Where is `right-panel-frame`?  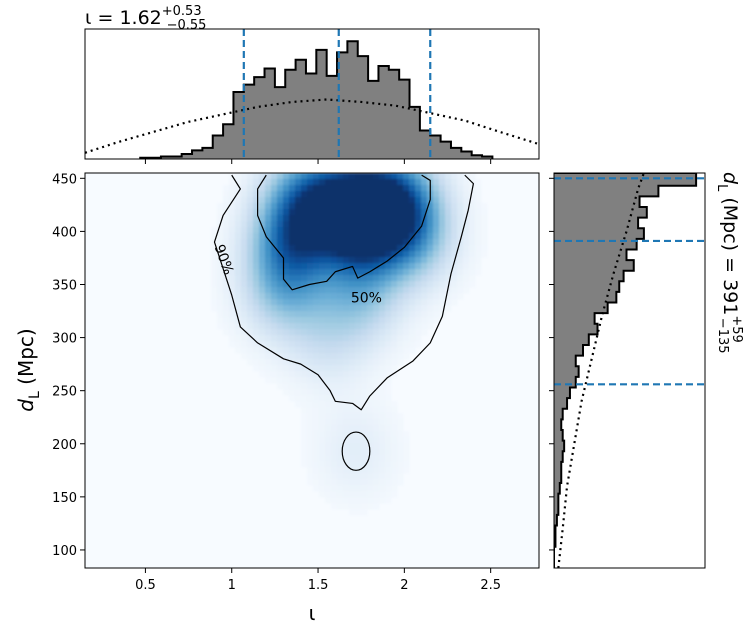
right-panel-frame is located at coordinates (629, 370).